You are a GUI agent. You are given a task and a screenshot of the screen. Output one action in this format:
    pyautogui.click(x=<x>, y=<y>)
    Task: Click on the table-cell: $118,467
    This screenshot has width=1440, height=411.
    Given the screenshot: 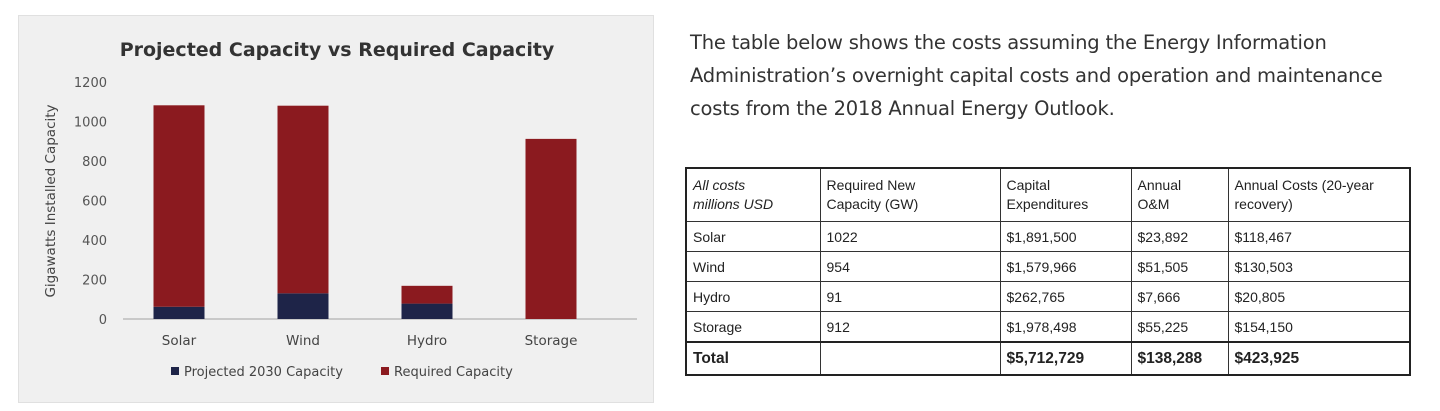 What is the action you would take?
    pyautogui.click(x=1319, y=236)
    